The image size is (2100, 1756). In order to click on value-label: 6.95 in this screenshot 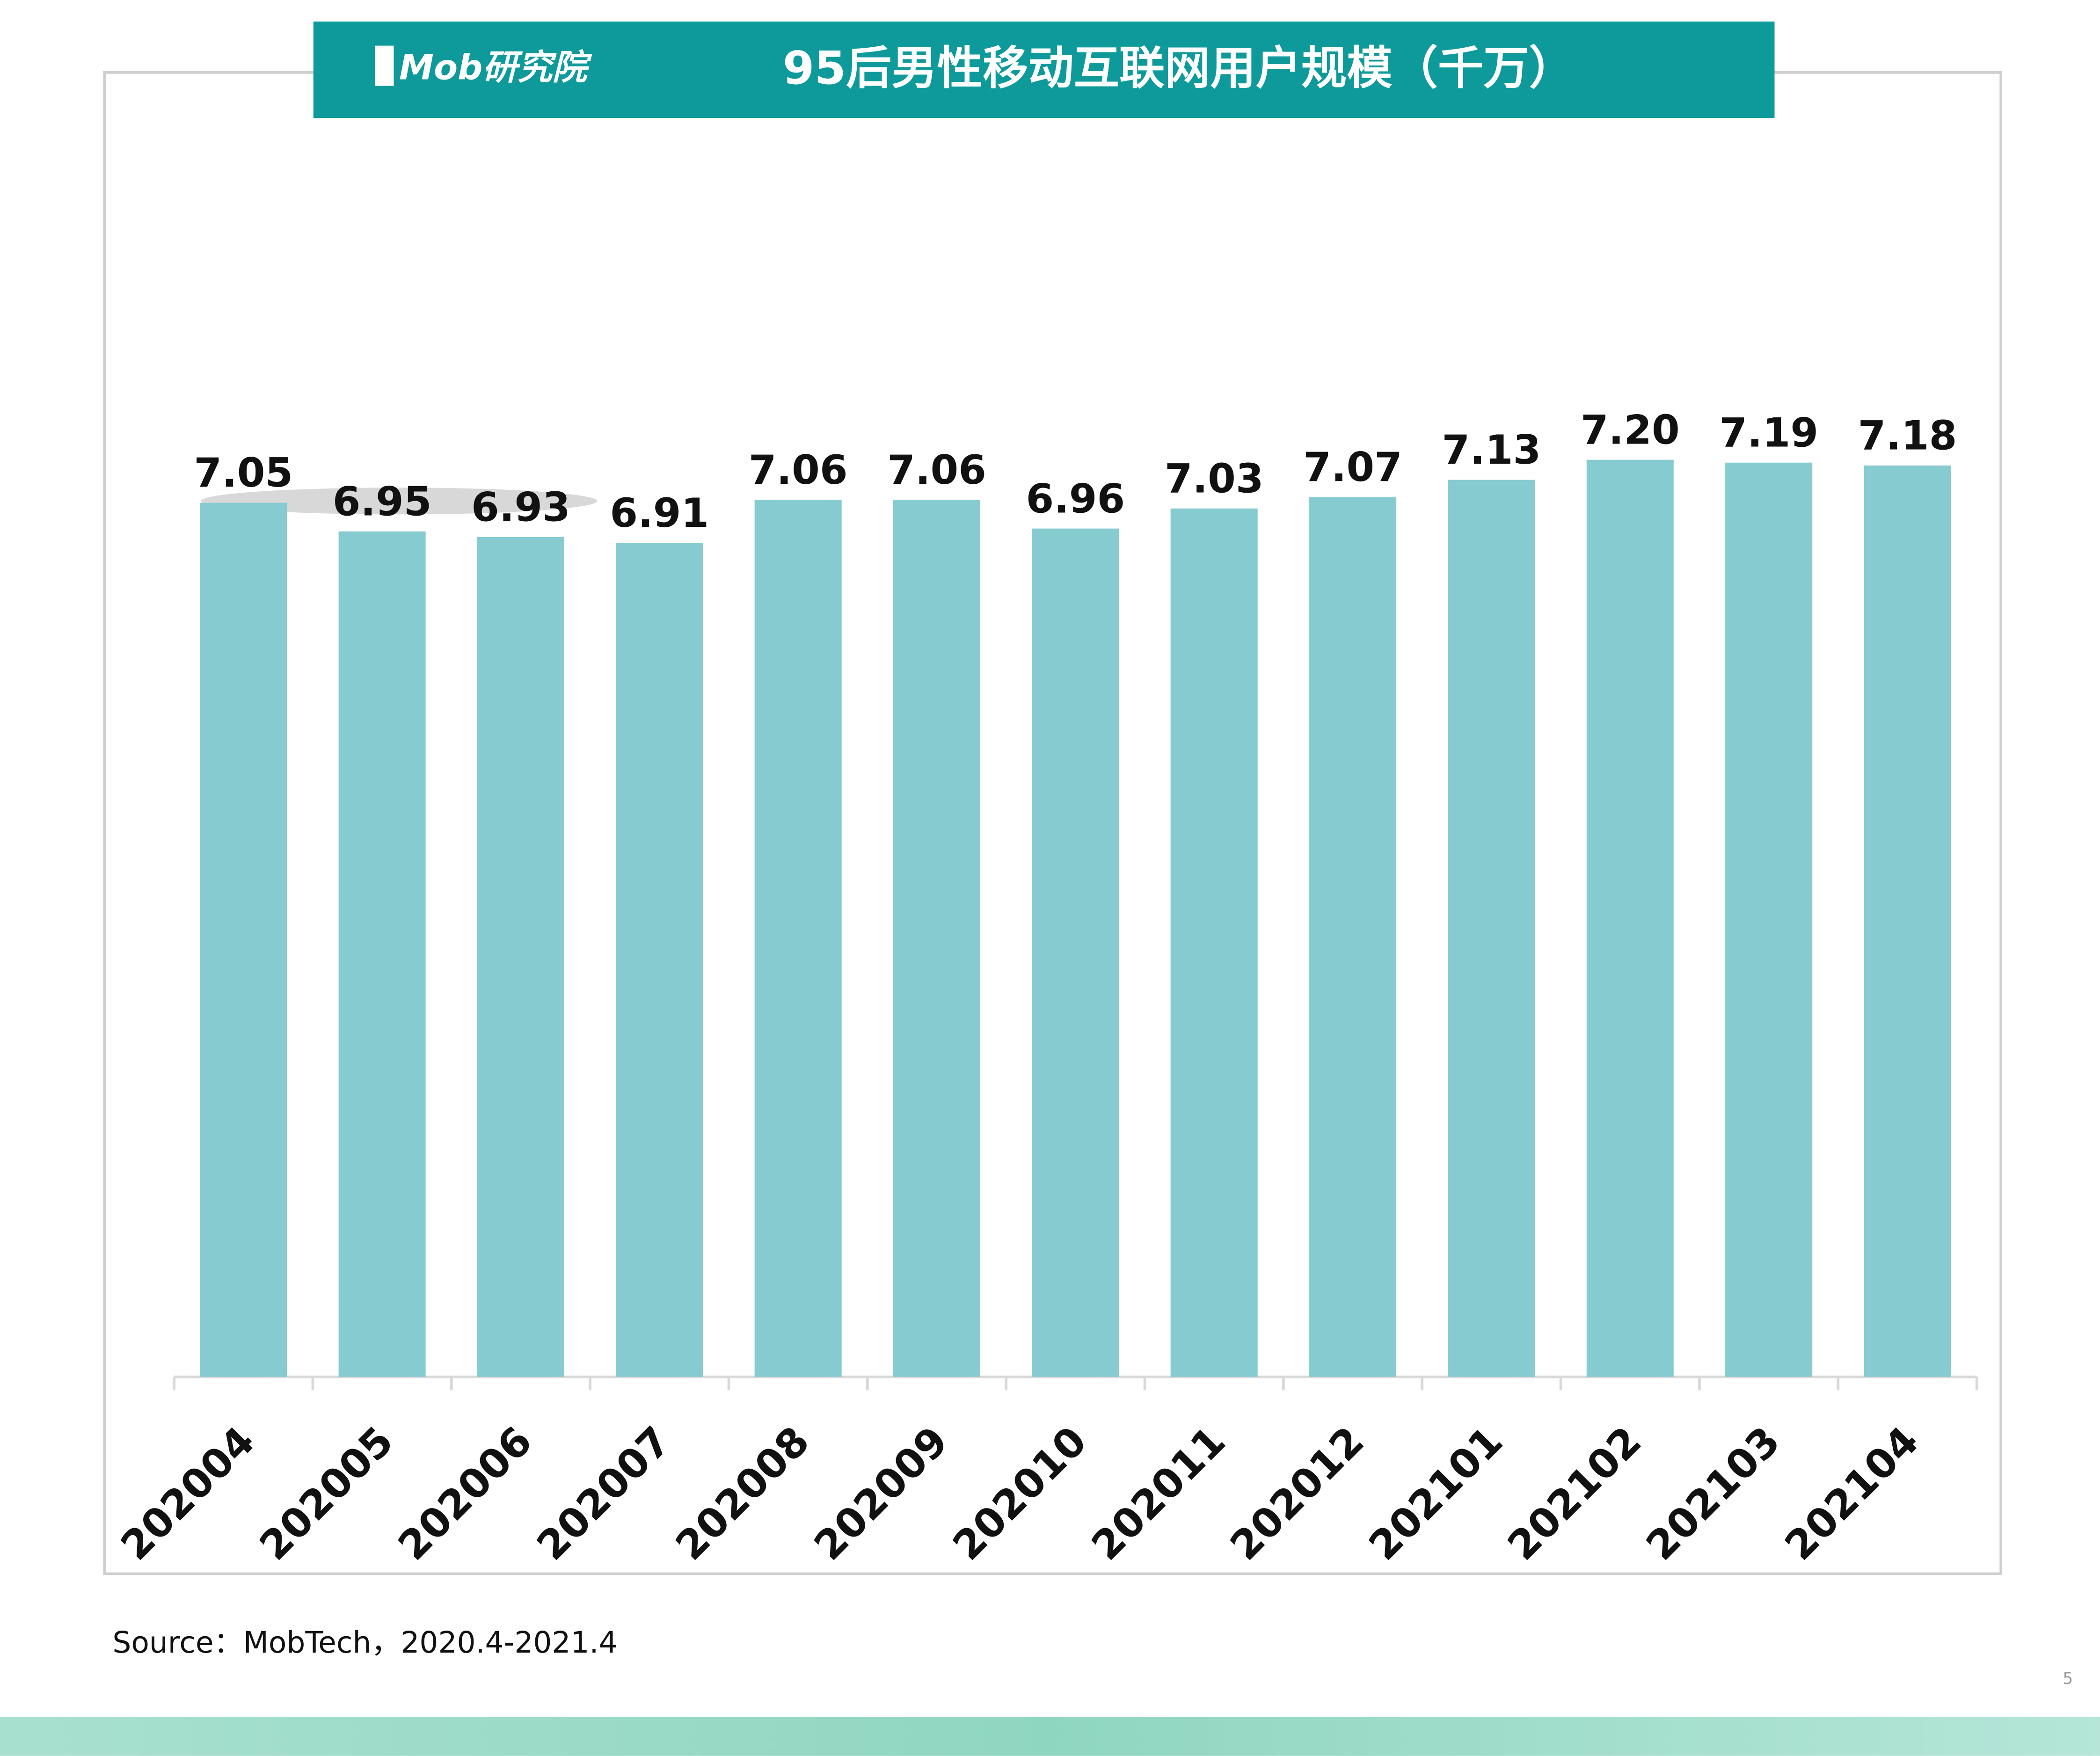, I will do `click(382, 501)`.